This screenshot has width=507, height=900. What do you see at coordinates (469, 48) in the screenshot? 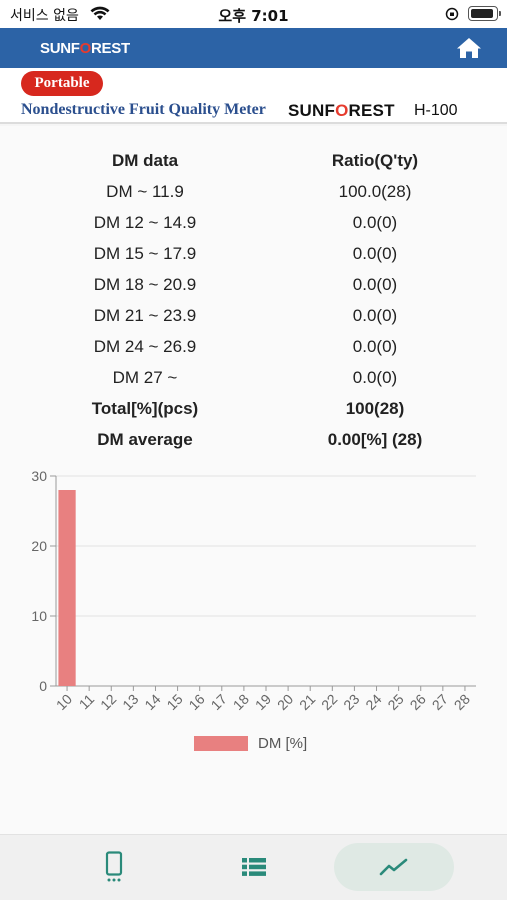
I see `home-icon` at bounding box center [469, 48].